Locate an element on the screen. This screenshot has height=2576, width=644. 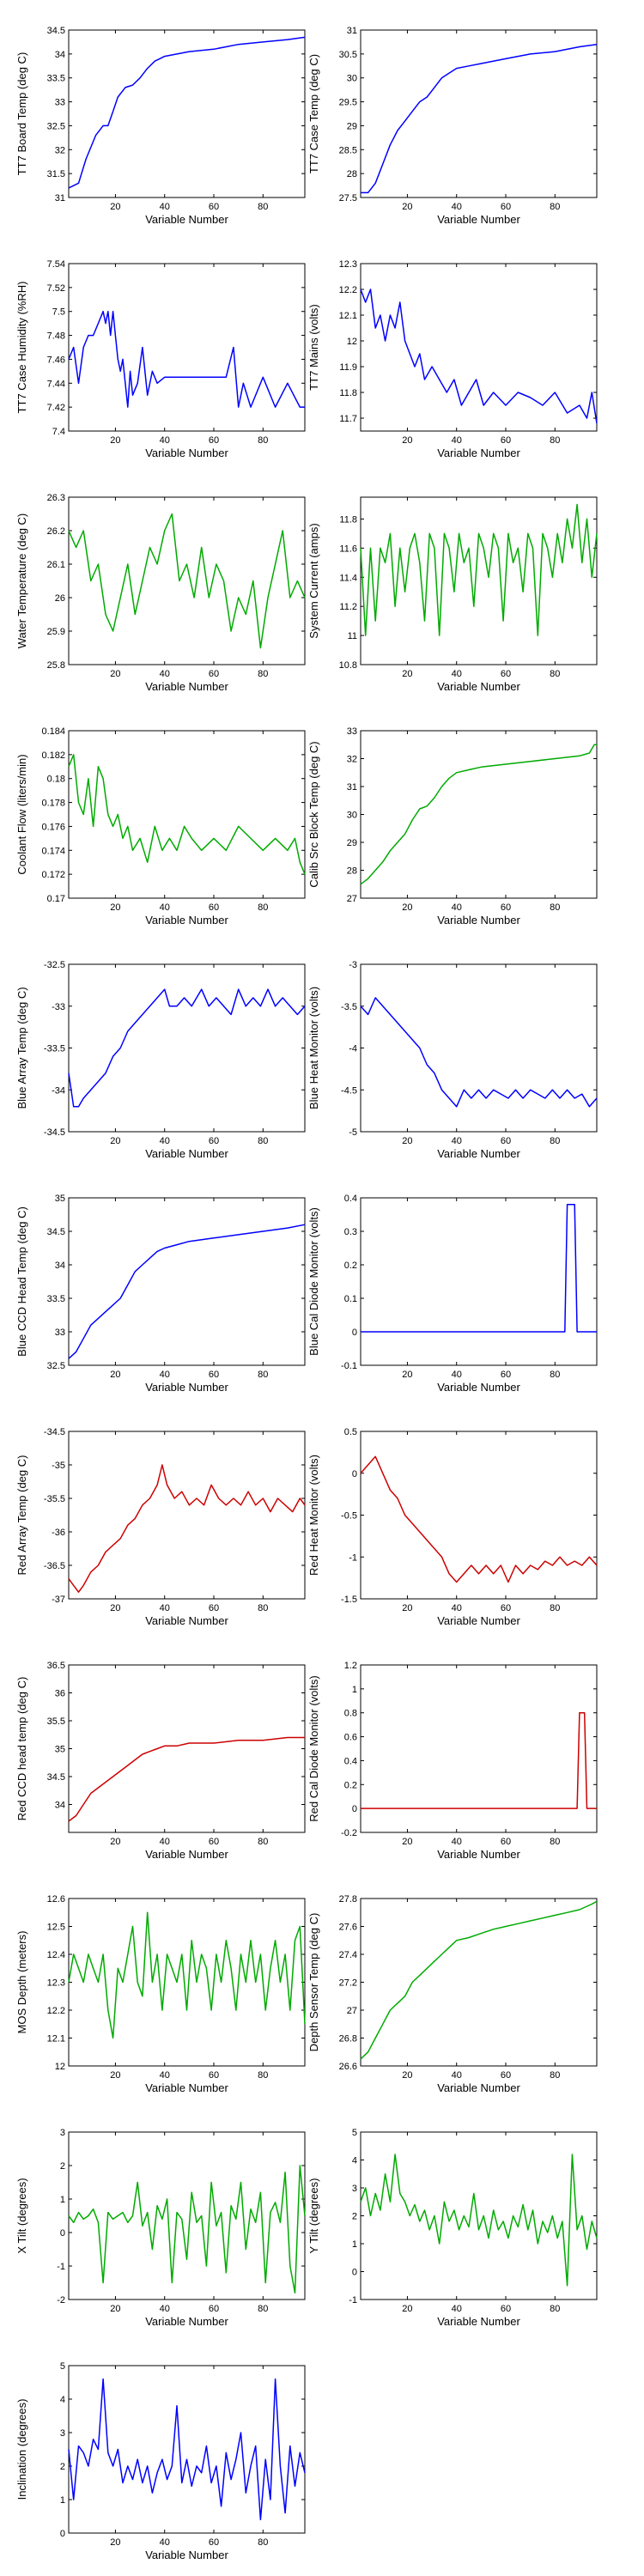
chart-15-x-tick-label: 20 is located at coordinates (115, 1842).